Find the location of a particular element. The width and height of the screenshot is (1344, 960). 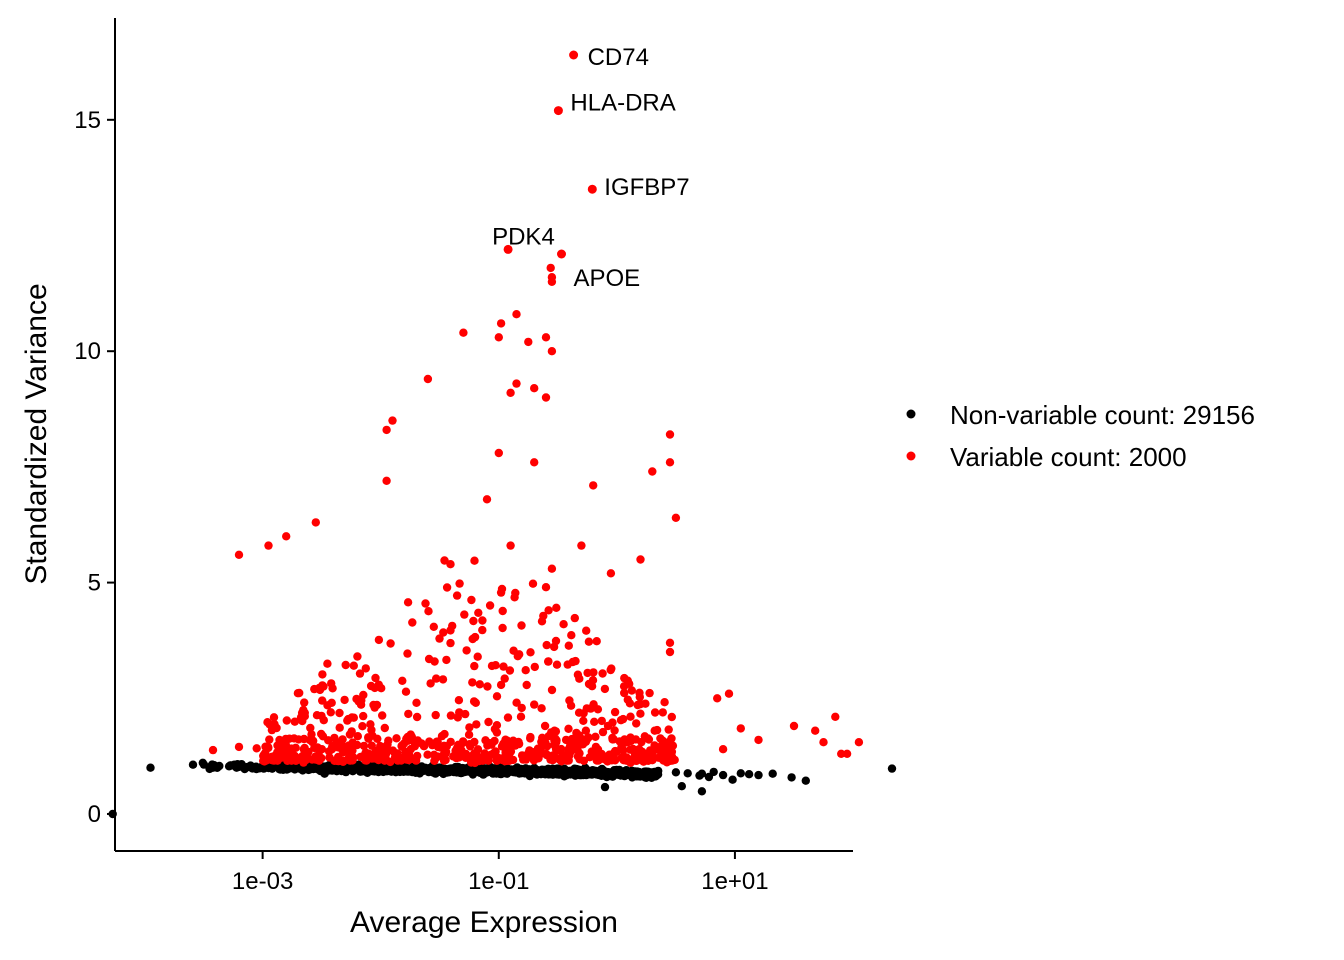

y-axis-title: Standardized Variance is located at coordinates (36, 433).